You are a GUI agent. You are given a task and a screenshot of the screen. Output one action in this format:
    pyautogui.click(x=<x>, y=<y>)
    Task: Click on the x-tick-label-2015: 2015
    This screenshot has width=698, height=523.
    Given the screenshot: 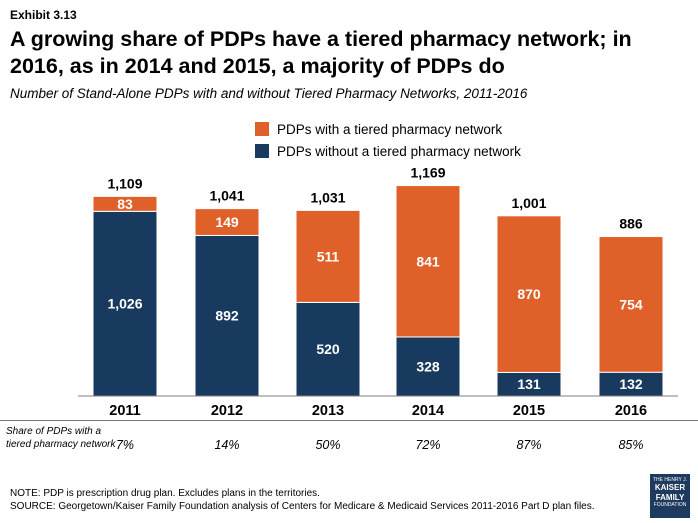 What is the action you would take?
    pyautogui.click(x=529, y=411)
    